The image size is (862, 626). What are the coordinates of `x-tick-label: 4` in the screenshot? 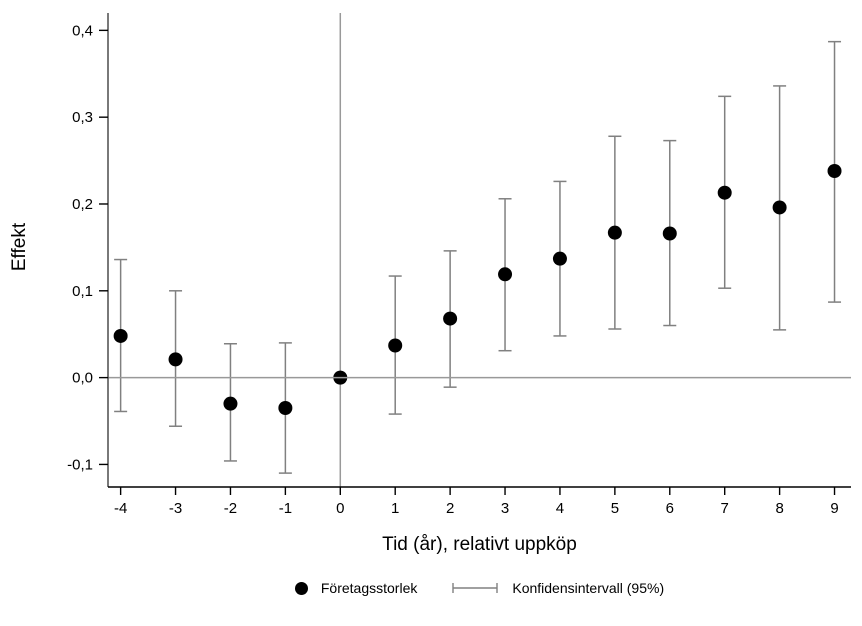 It's located at (560, 508).